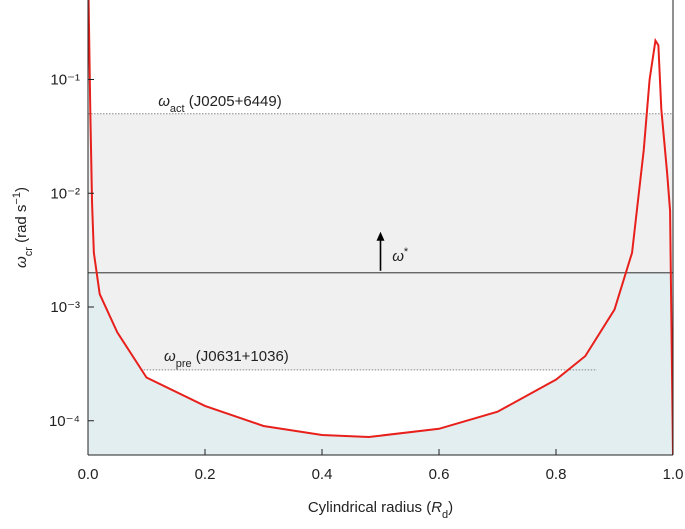 This screenshot has height=529, width=685. I want to click on y-tick-label: 10⁻³, so click(65, 307).